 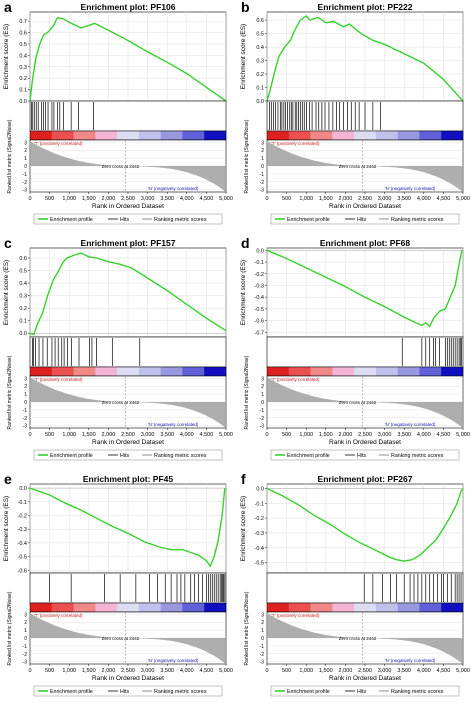 I want to click on es-tick-label: 0.6, so click(x=260, y=21).